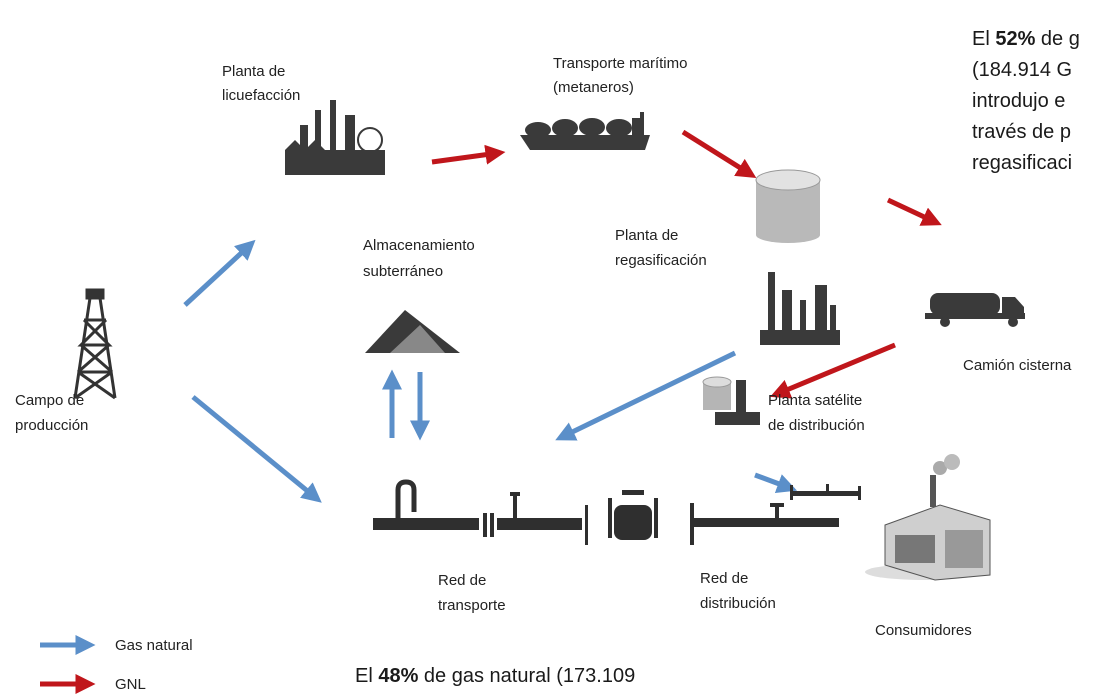 Image resolution: width=1112 pixels, height=697 pixels. I want to click on node-label: Almacenamiento, so click(419, 245).